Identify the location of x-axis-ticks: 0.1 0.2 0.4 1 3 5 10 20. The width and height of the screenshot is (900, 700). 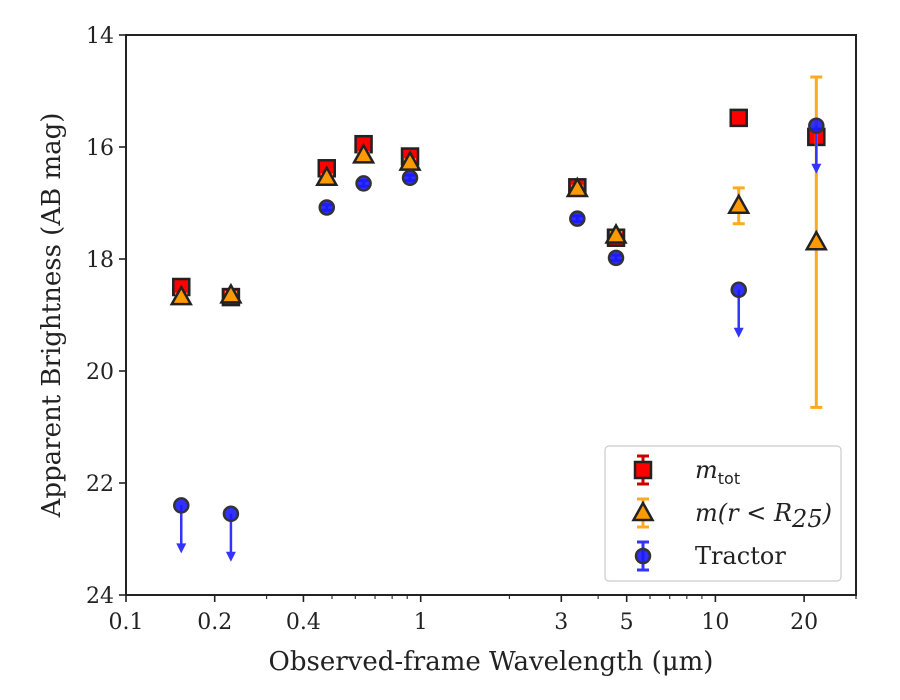
(483, 615).